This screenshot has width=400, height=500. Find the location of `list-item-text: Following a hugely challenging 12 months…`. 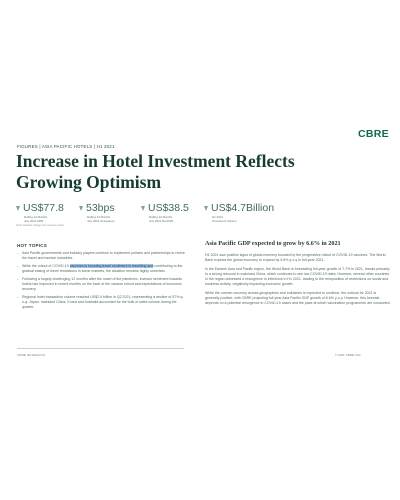

list-item-text: Following a hugely challenging 12 months… is located at coordinates (102, 284).